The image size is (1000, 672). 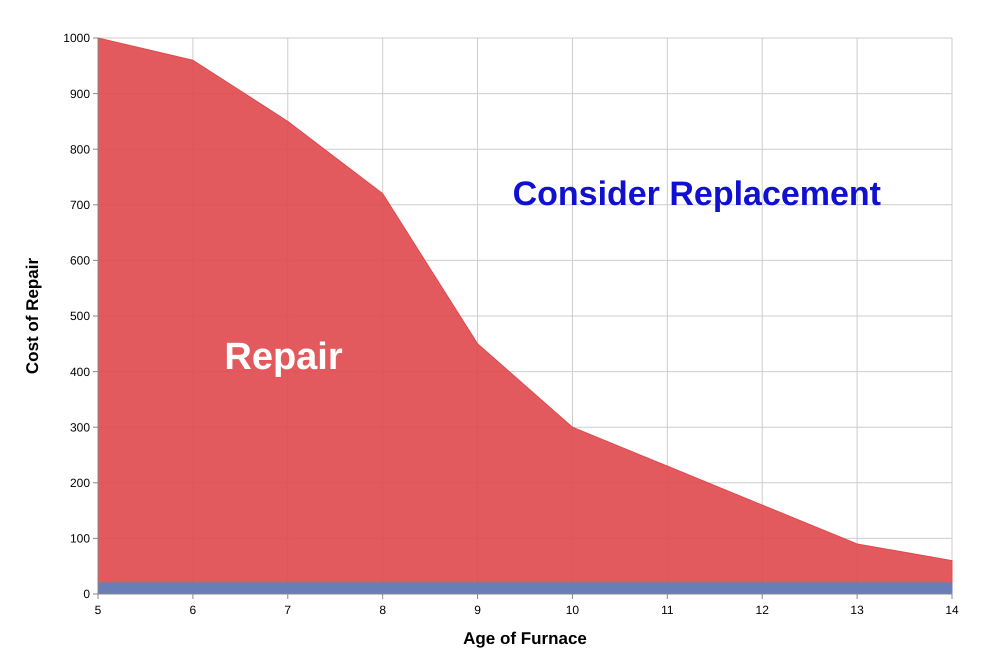 What do you see at coordinates (952, 610) in the screenshot?
I see `x-tick-label: 14` at bounding box center [952, 610].